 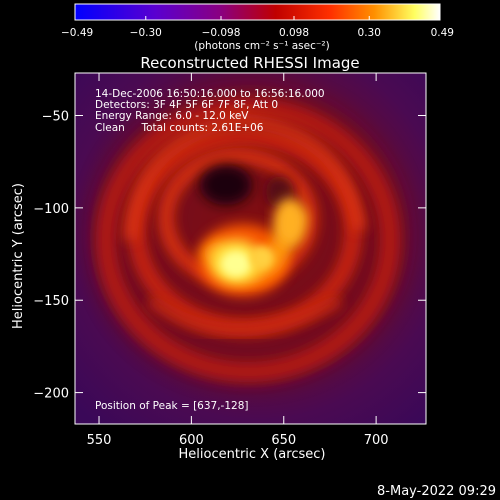 What do you see at coordinates (172, 116) in the screenshot?
I see `annotation-energy-range: Energy Range: 6.0 - 12.0 keV` at bounding box center [172, 116].